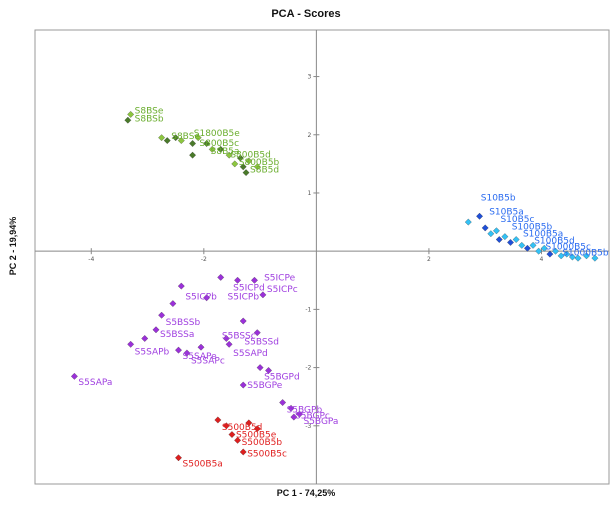 This screenshot has width=612, height=506. What do you see at coordinates (308, 368) in the screenshot?
I see `y-tick-label: -2` at bounding box center [308, 368].